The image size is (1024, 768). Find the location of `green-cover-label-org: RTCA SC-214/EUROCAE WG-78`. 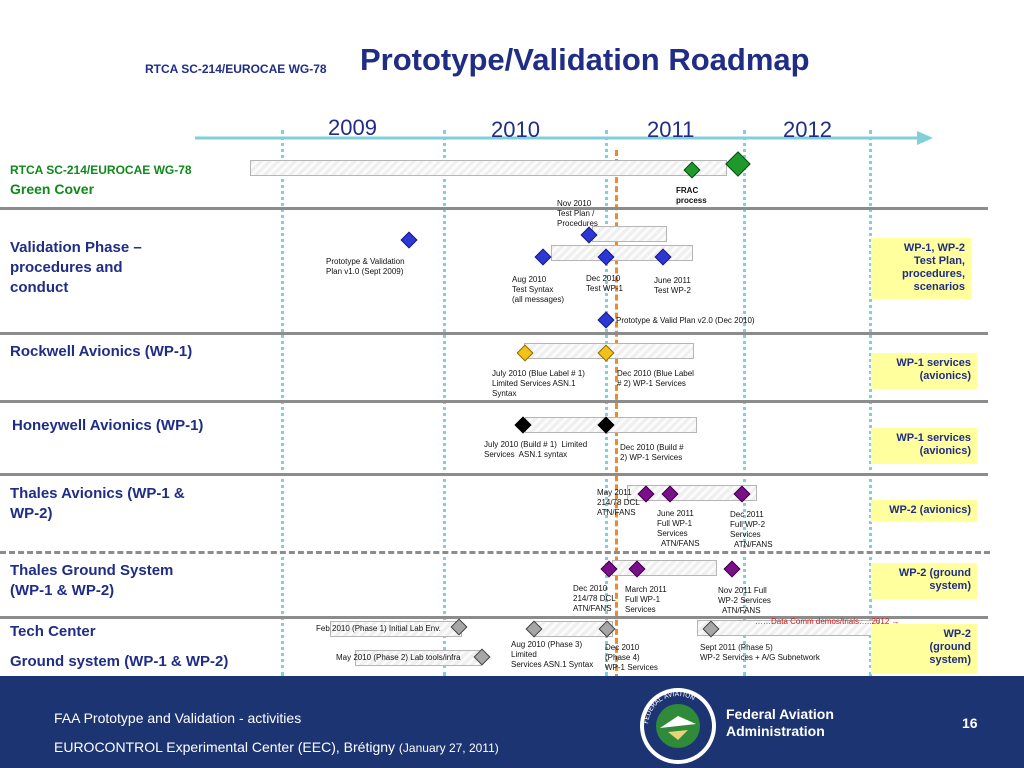

green-cover-label-org: RTCA SC-214/EUROCAE WG-78 is located at coordinates (101, 170).